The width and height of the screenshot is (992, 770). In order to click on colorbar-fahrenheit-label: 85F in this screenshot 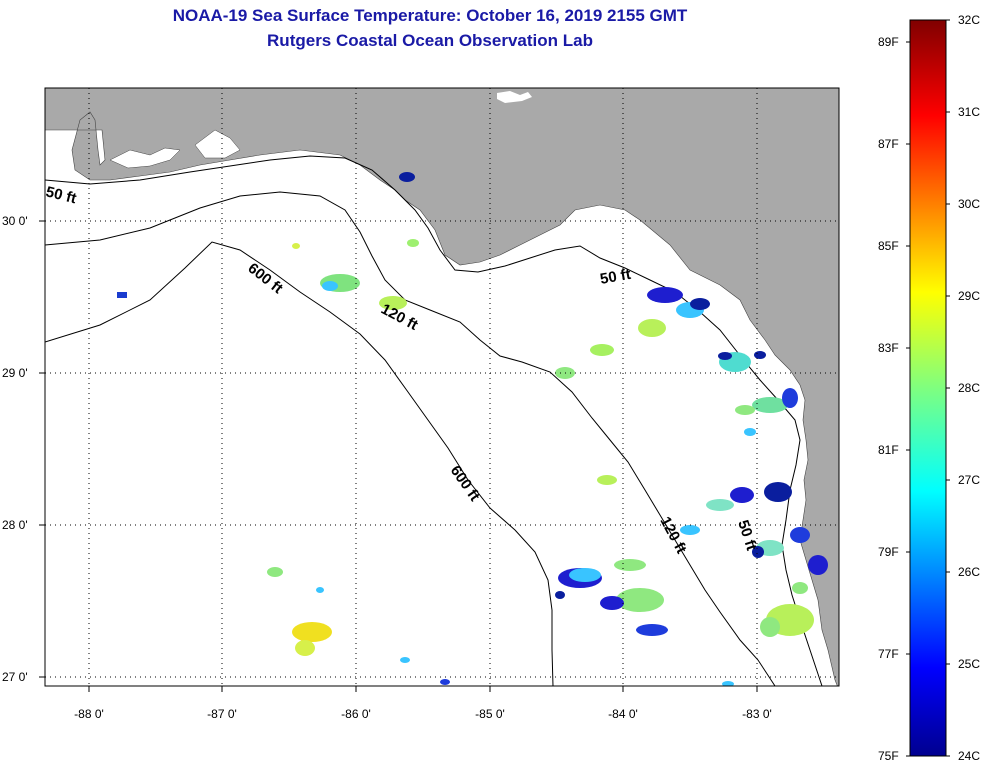, I will do `click(888, 246)`.